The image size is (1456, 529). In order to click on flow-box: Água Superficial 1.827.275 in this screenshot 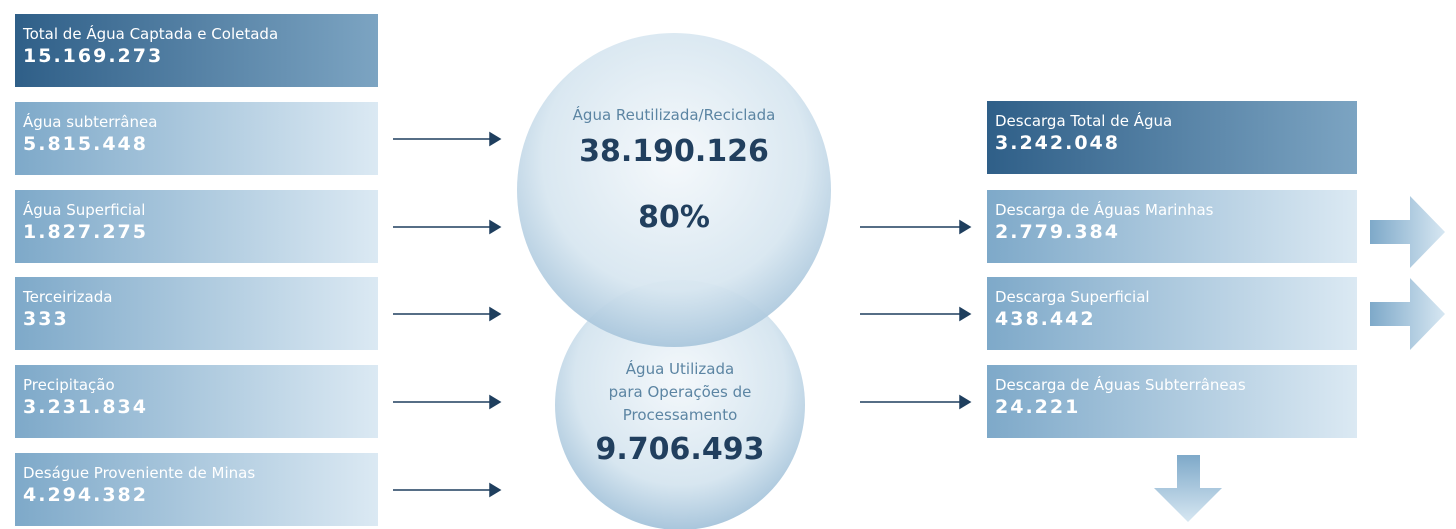, I will do `click(196, 226)`.